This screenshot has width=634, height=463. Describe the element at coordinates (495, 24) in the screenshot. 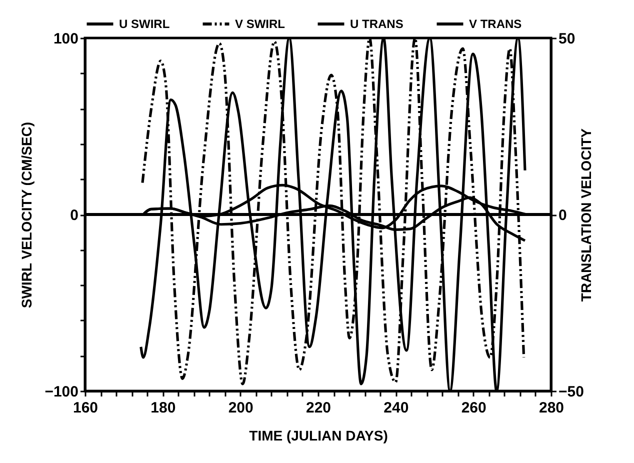

I see `legend-label: V TRANS` at that location.